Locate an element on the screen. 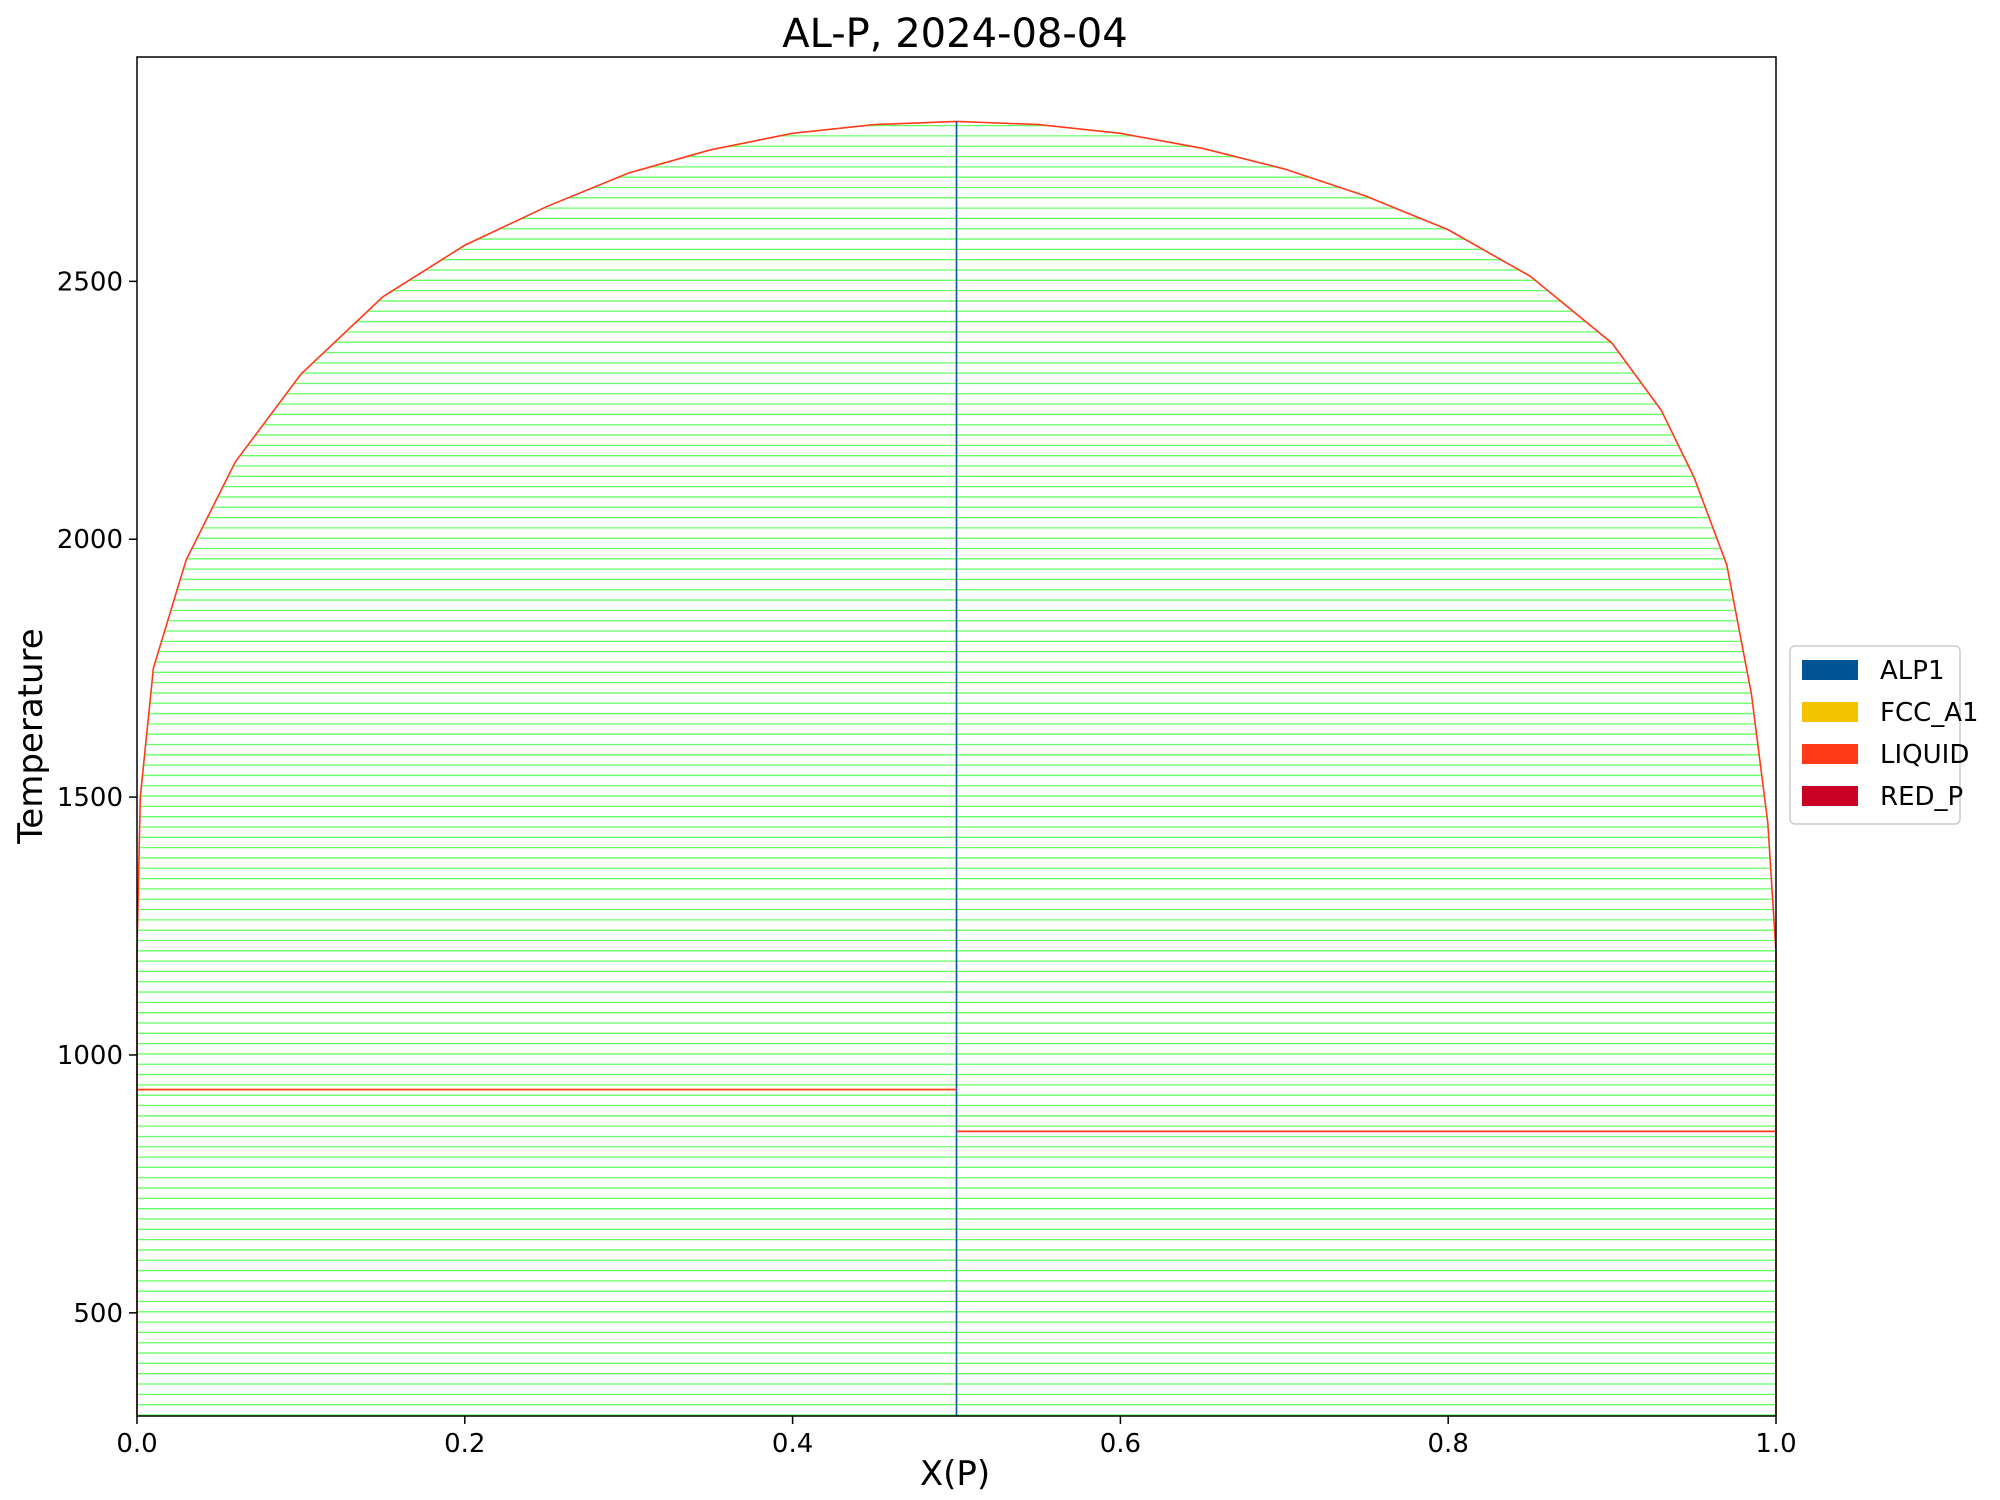 Image resolution: width=2000 pixels, height=1500 pixels. y-tick-label: 500 is located at coordinates (98, 1314).